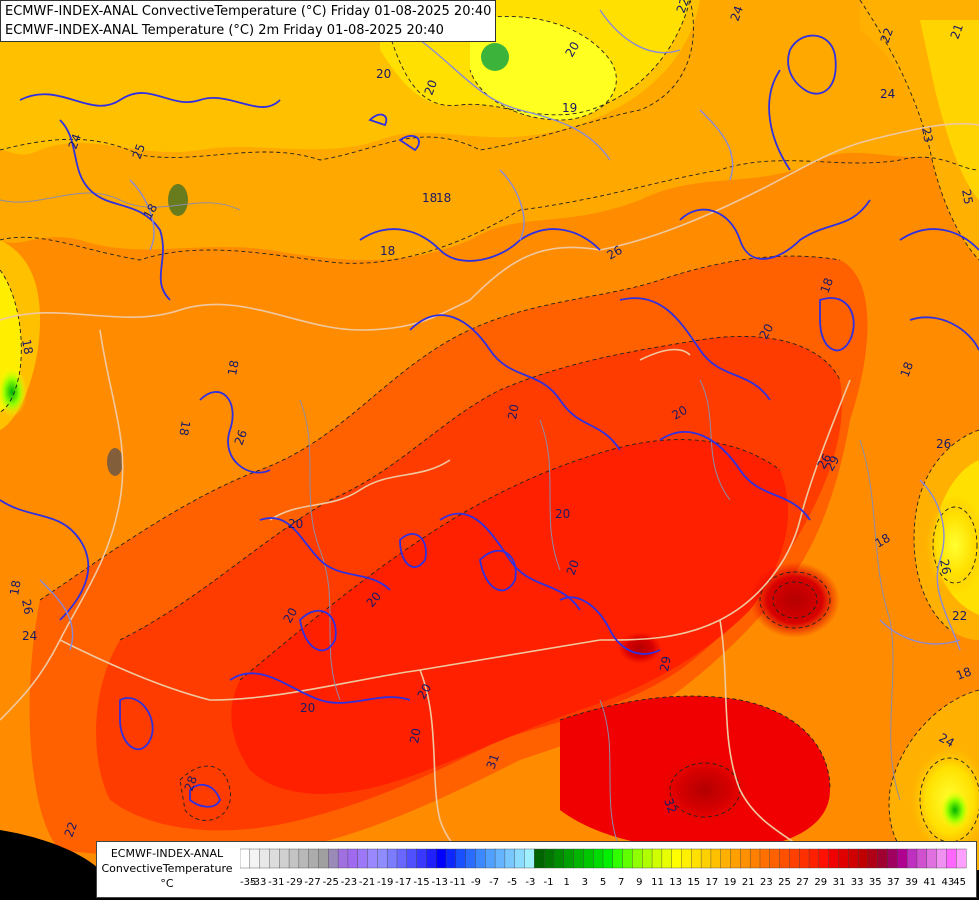  What do you see at coordinates (294, 882) in the screenshot?
I see `legend-tick-label: -29` at bounding box center [294, 882].